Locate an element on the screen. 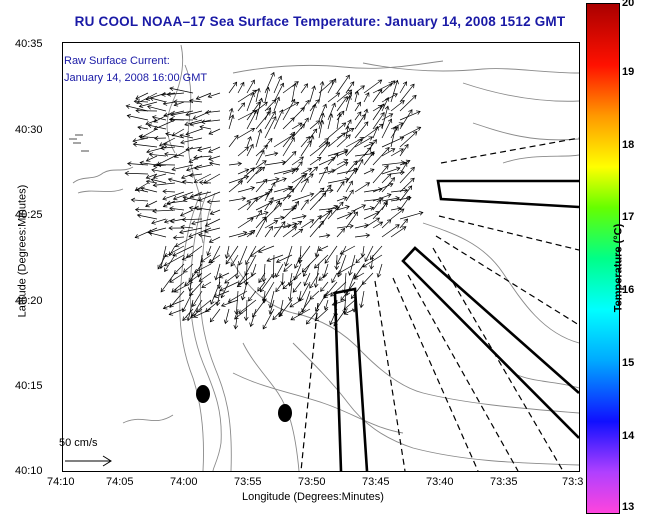 Image resolution: width=651 pixels, height=518 pixels. colorbar-tick: 15 is located at coordinates (628, 363).